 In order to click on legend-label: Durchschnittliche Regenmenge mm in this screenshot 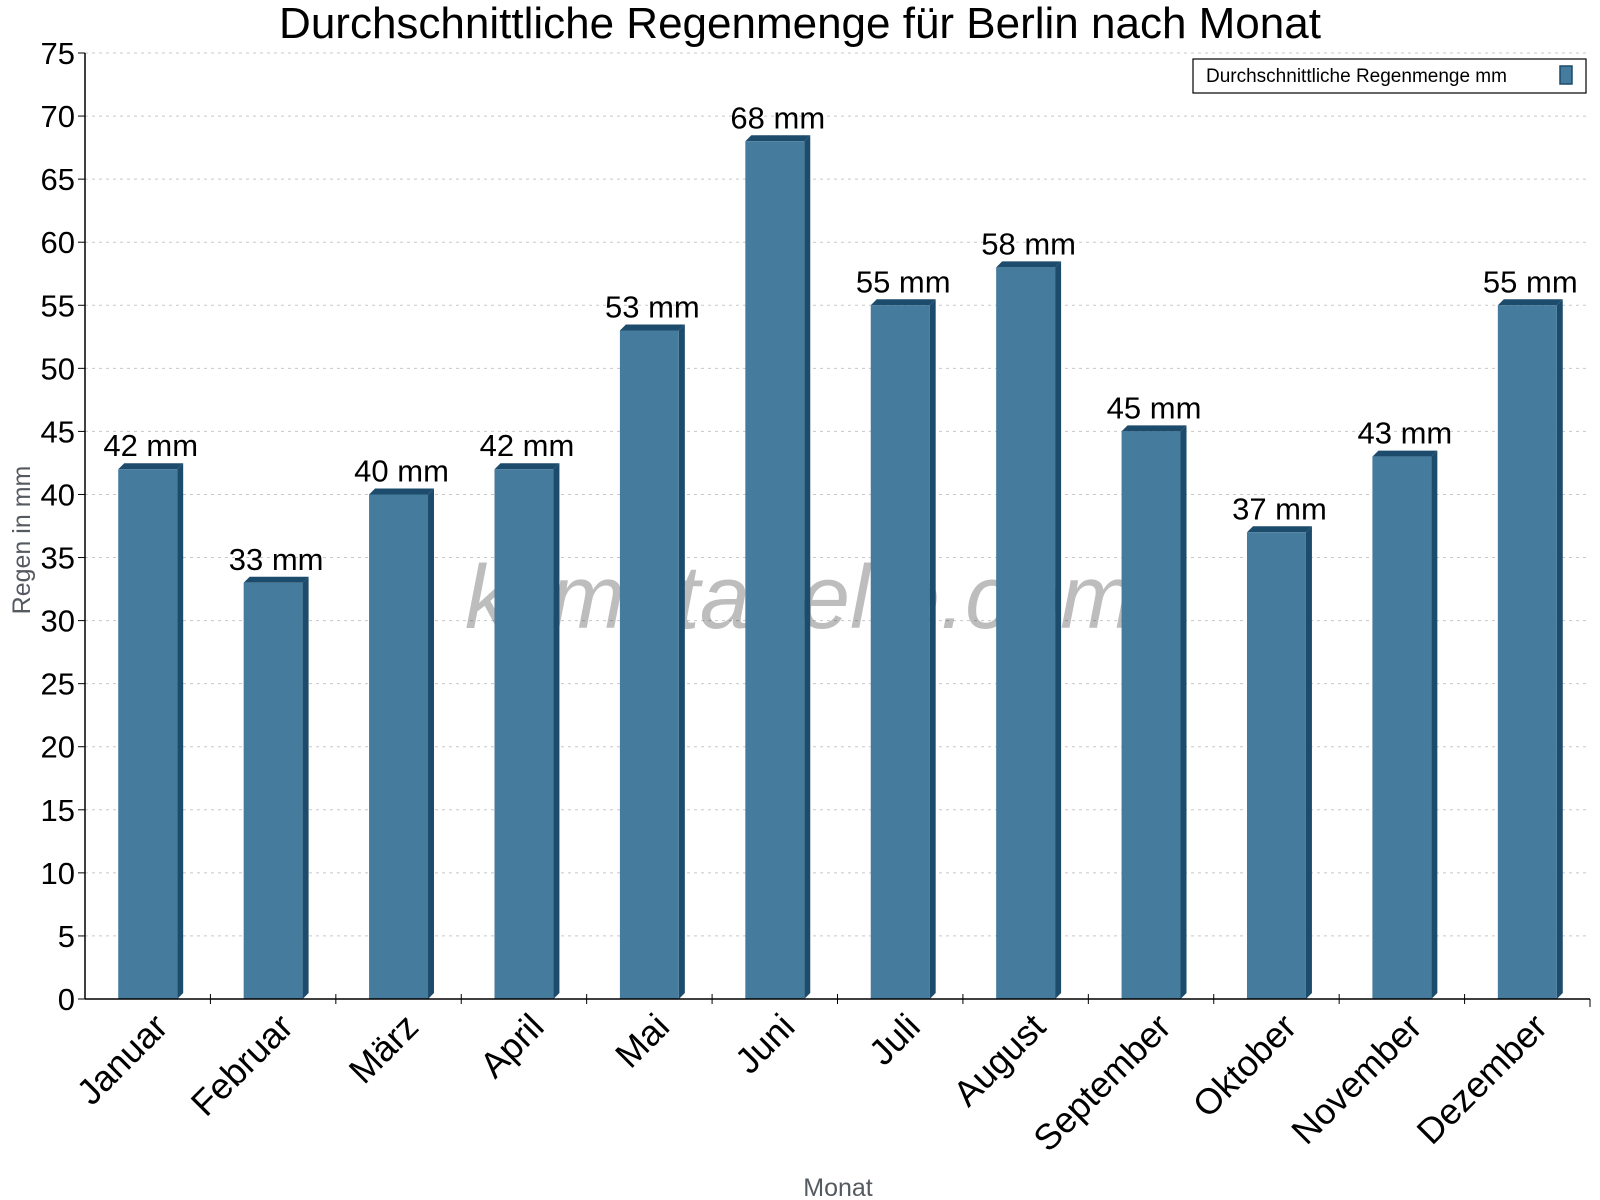, I will do `click(1356, 76)`.